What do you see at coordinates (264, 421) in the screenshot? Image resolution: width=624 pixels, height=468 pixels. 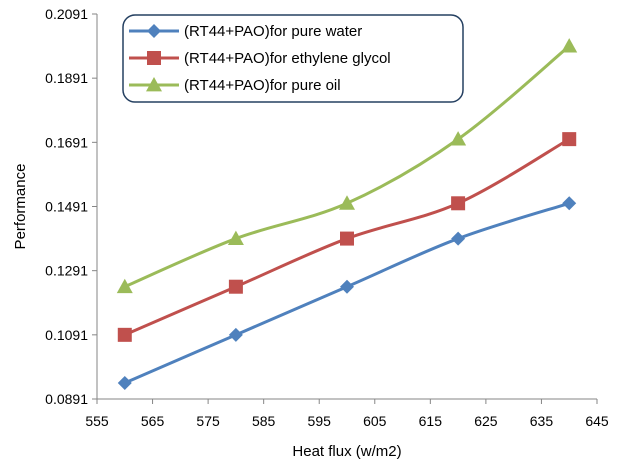 I see `x-tick-label: 585` at bounding box center [264, 421].